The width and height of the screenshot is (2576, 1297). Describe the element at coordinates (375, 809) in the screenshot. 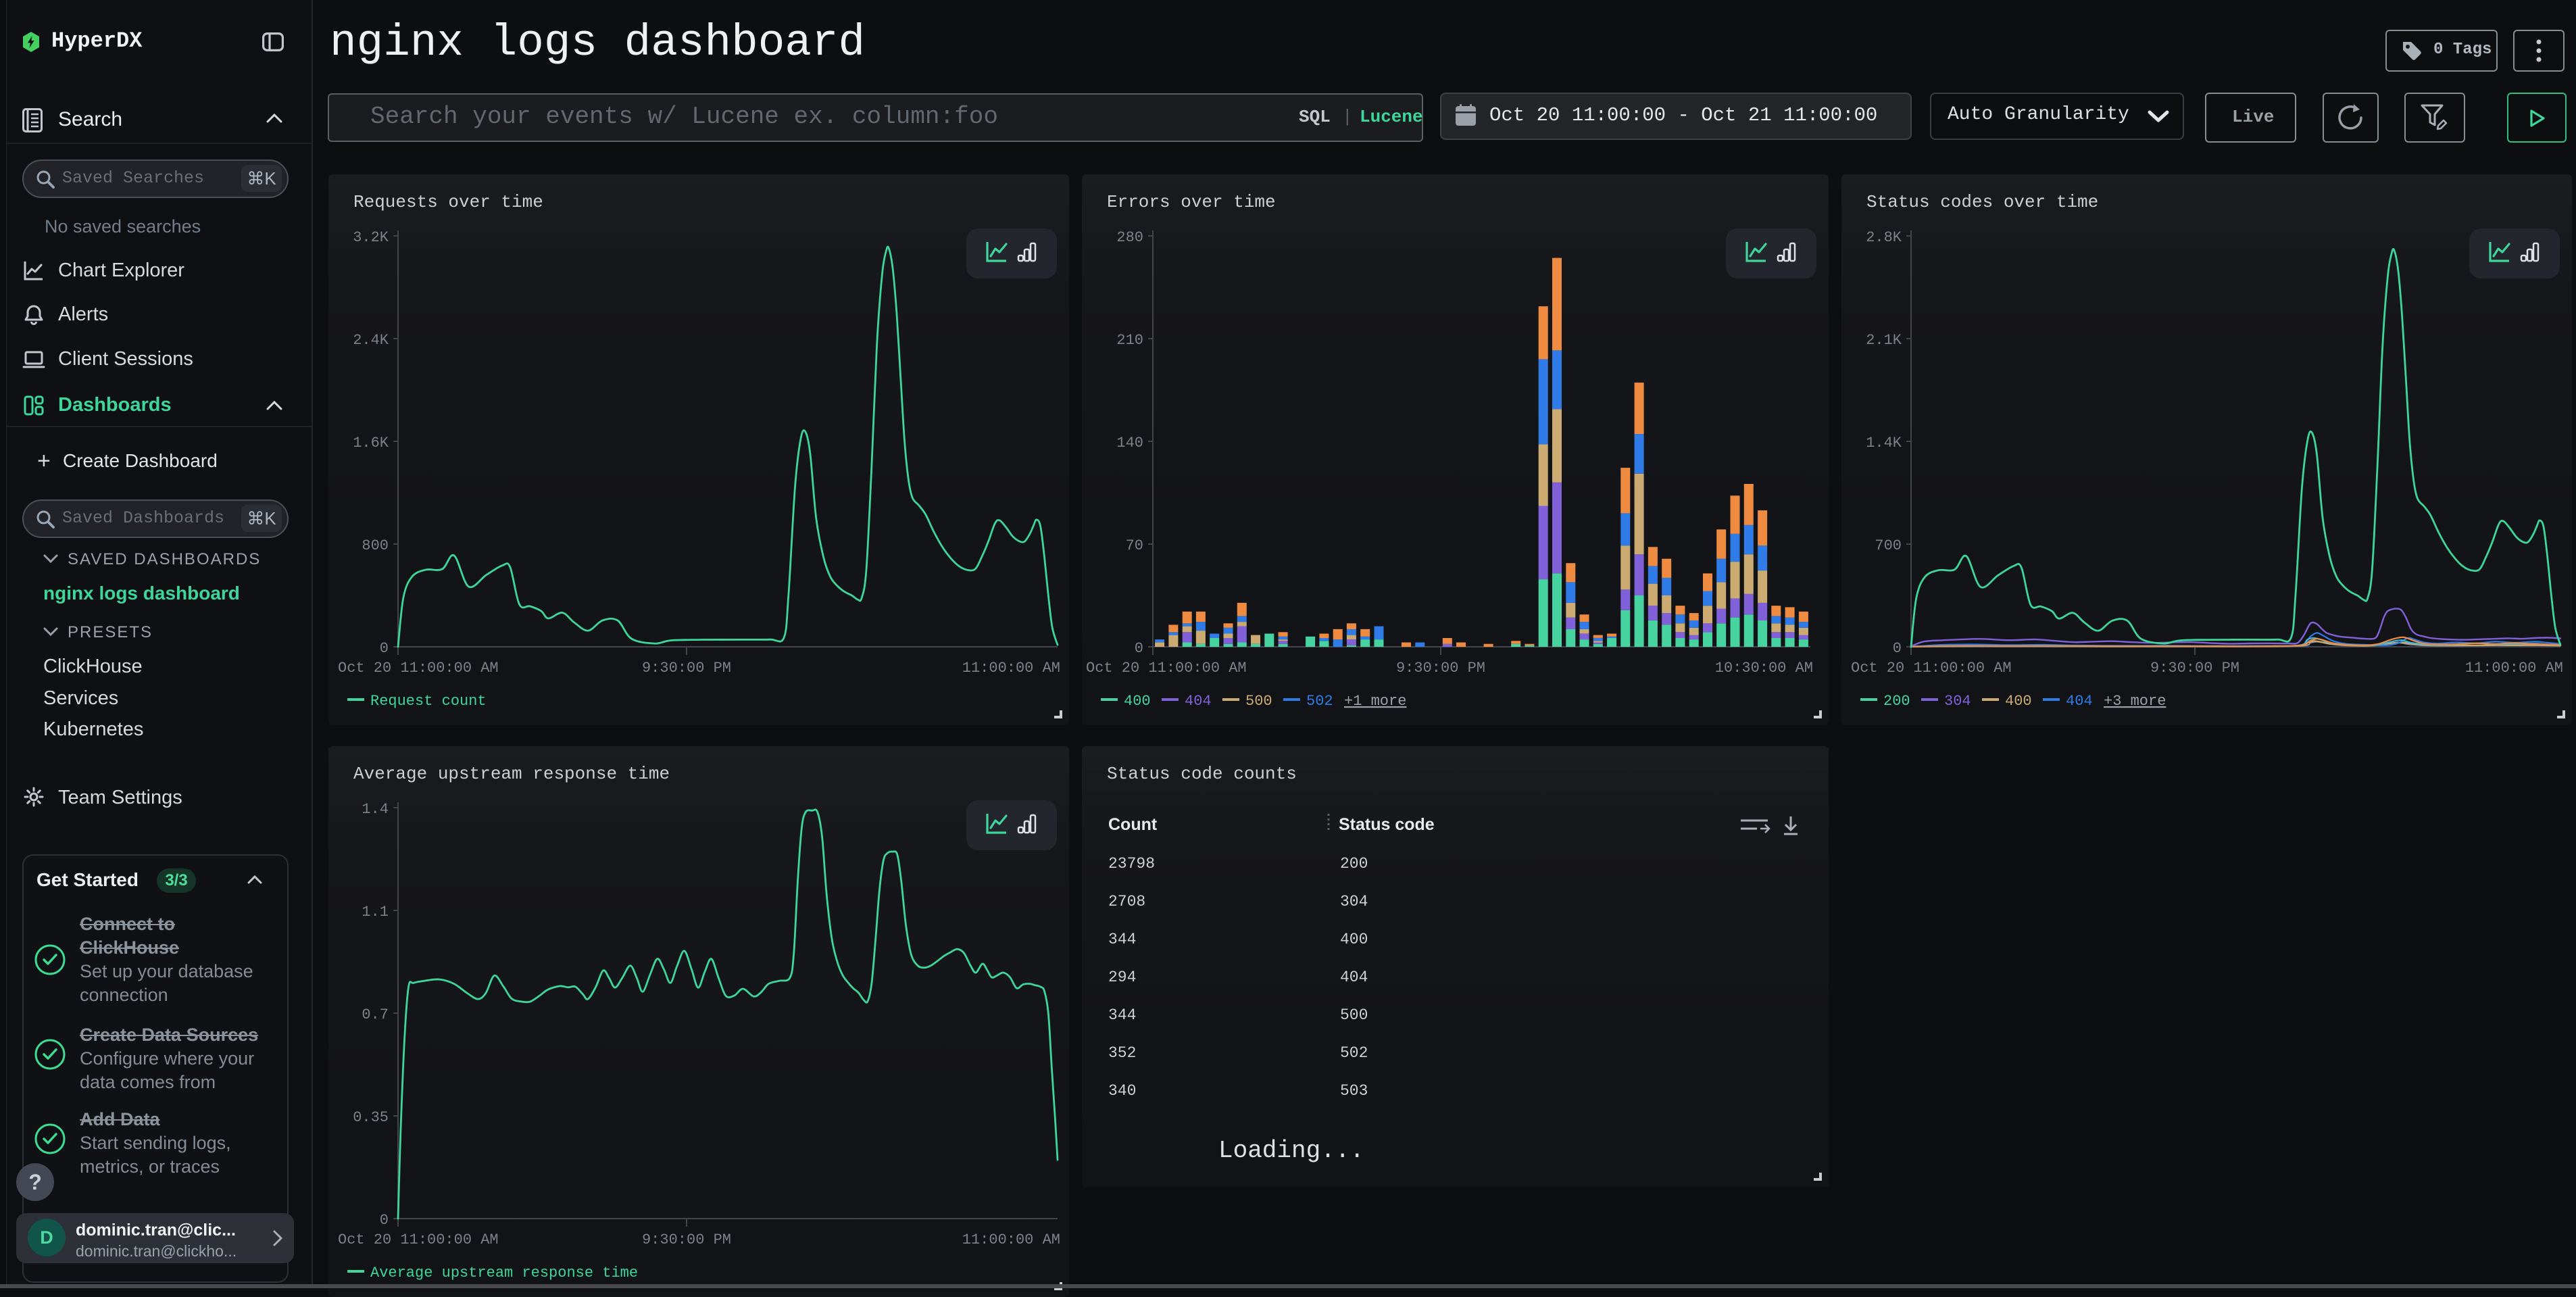

I see `svg-text: 1.4` at that location.